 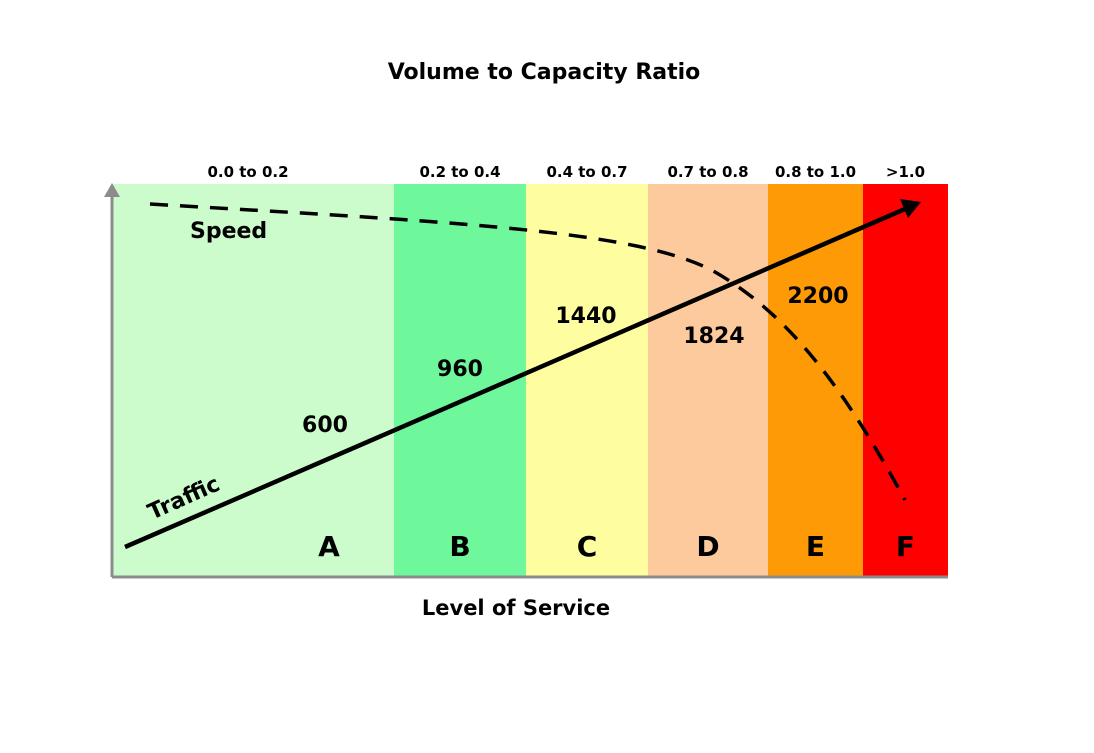 What do you see at coordinates (325, 425) in the screenshot?
I see `traffic-value-a: 600` at bounding box center [325, 425].